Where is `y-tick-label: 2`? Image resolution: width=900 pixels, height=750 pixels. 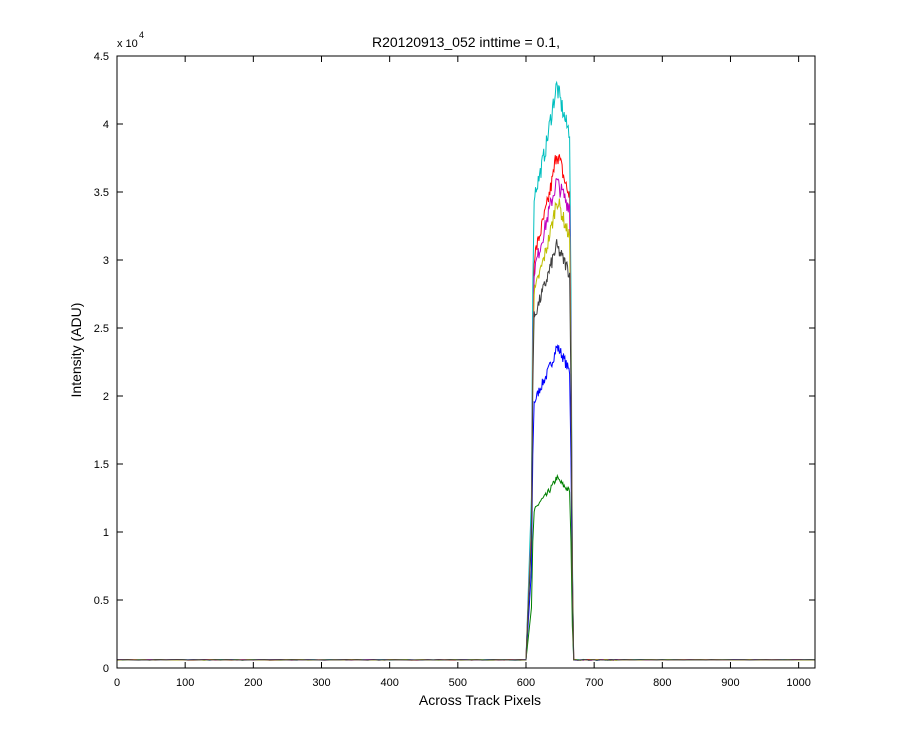
y-tick-label: 2 is located at coordinates (106, 397).